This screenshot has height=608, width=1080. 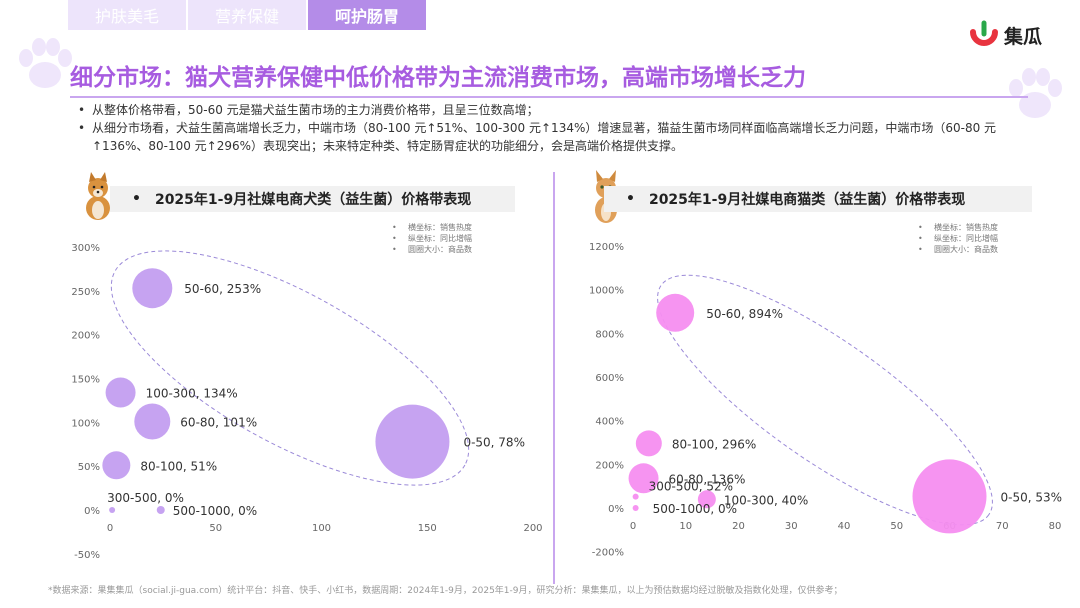 What do you see at coordinates (494, 443) in the screenshot?
I see `dog-bubble-label: 0-50, 78%` at bounding box center [494, 443].